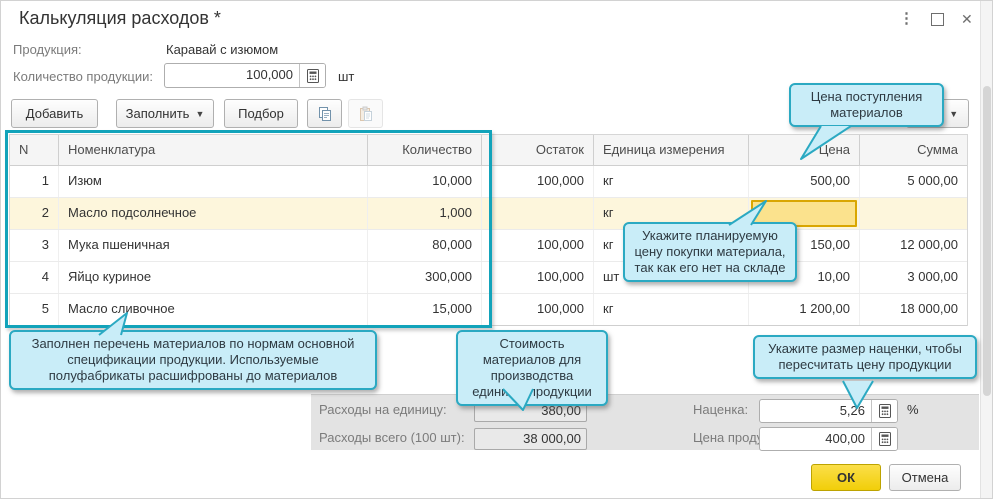  I want to click on quantity-calculator-button, so click(312, 75).